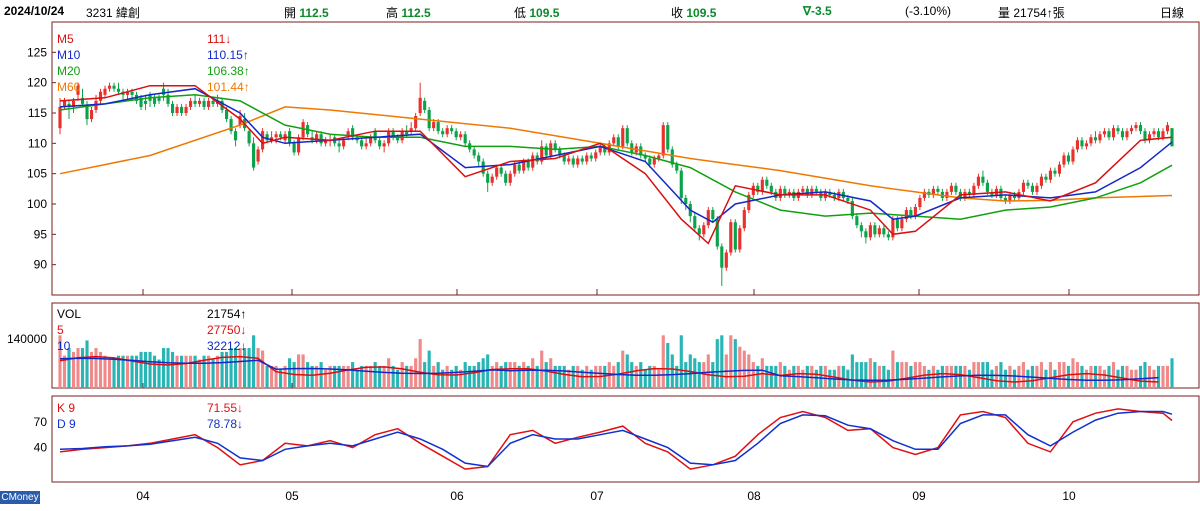  What do you see at coordinates (41, 422) in the screenshot?
I see `kd-tick-label: 70` at bounding box center [41, 422].